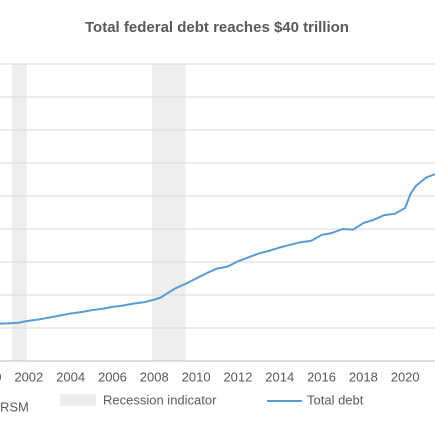 The width and height of the screenshot is (435, 435). Describe the element at coordinates (196, 376) in the screenshot. I see `x-tick-label: 2010` at that location.